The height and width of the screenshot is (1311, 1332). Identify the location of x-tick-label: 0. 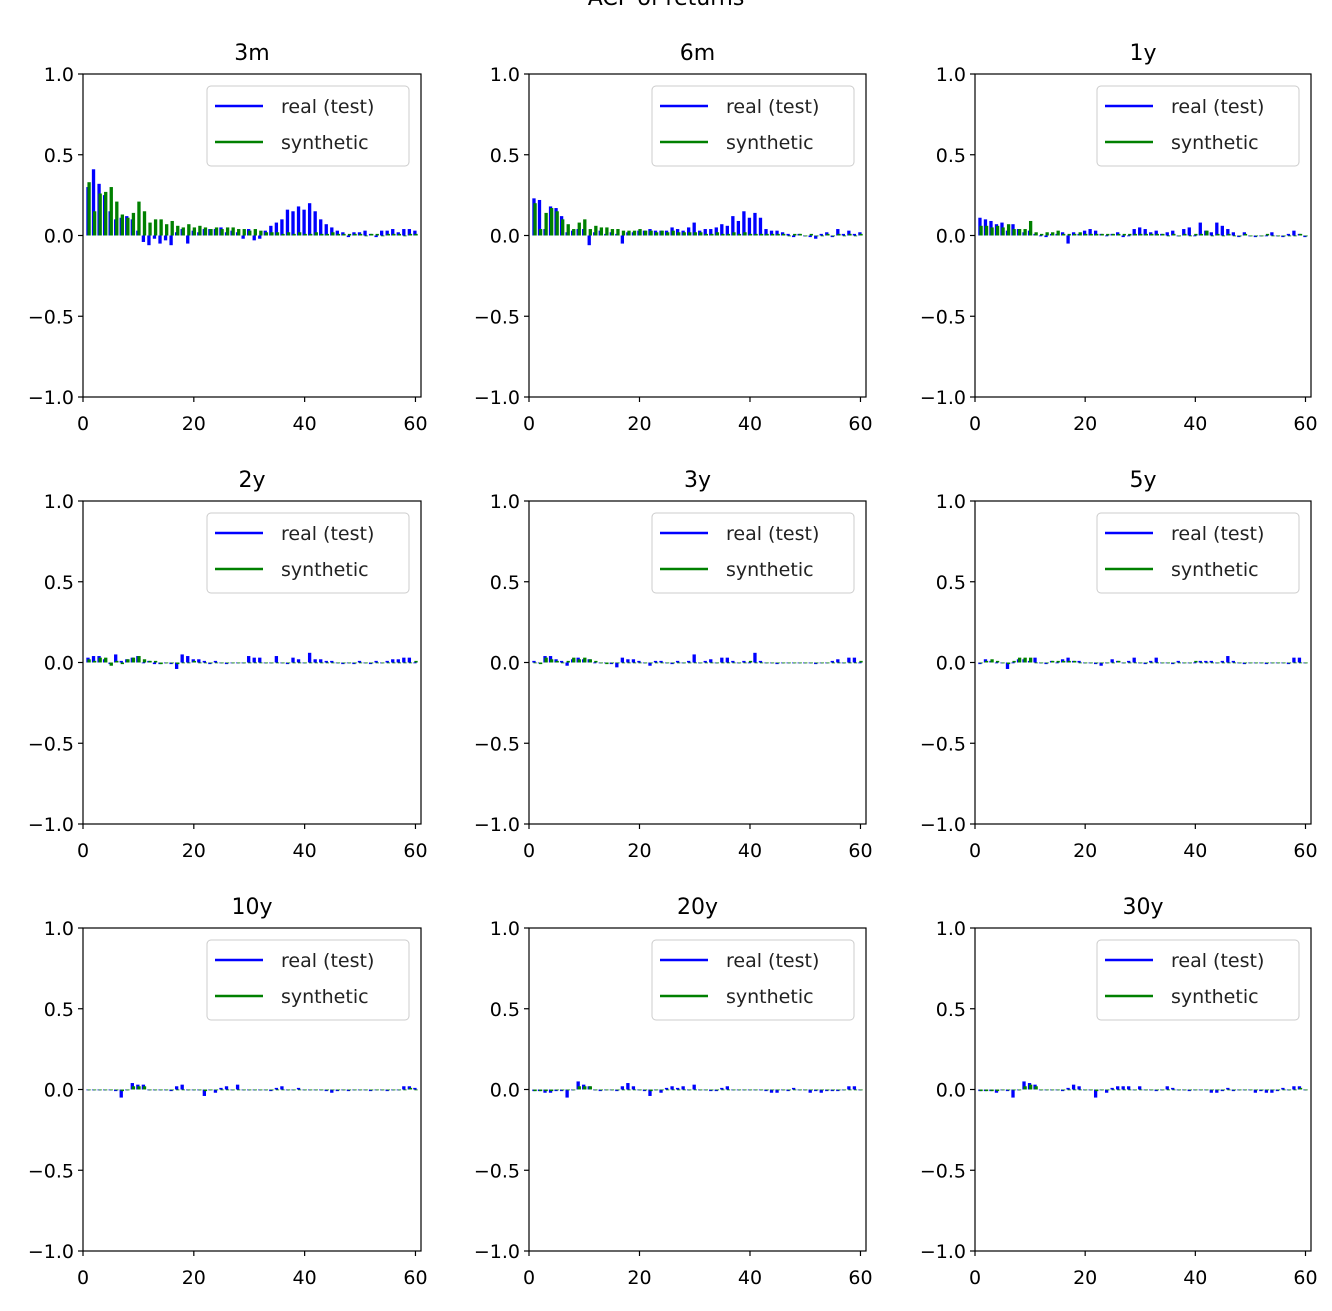
(529, 424).